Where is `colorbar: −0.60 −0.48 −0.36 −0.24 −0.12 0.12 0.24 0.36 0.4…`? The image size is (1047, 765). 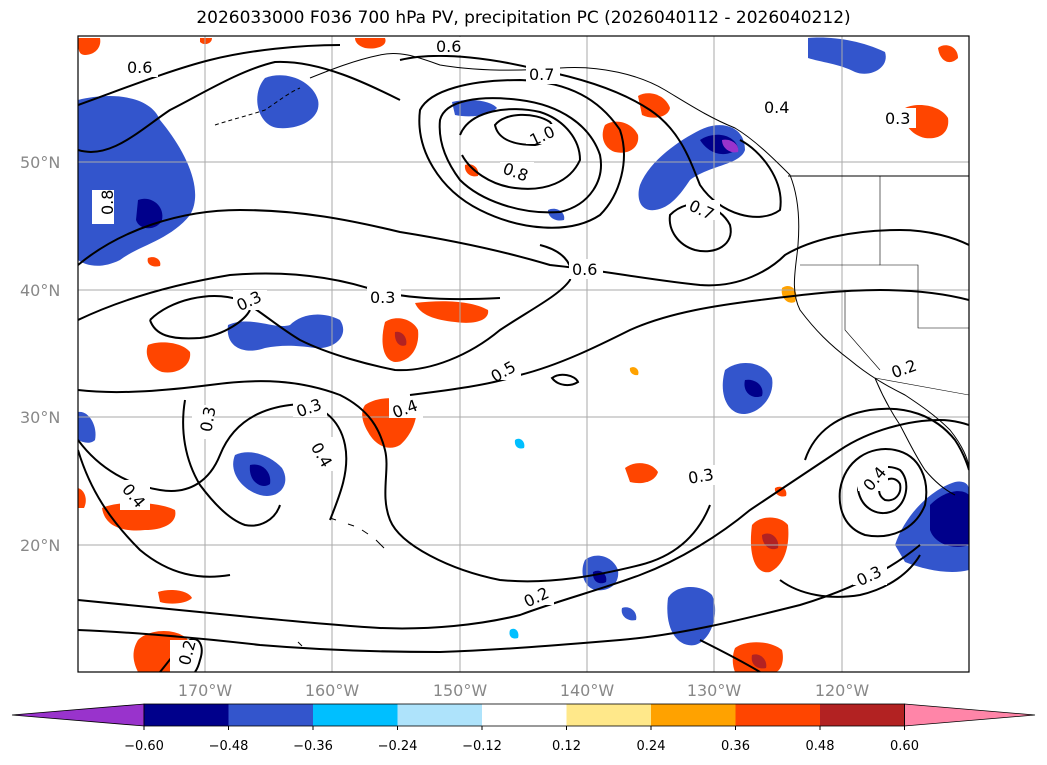
colorbar: −0.60 −0.48 −0.36 −0.24 −0.12 0.12 0.24 0.36 0.4… is located at coordinates (523, 728).